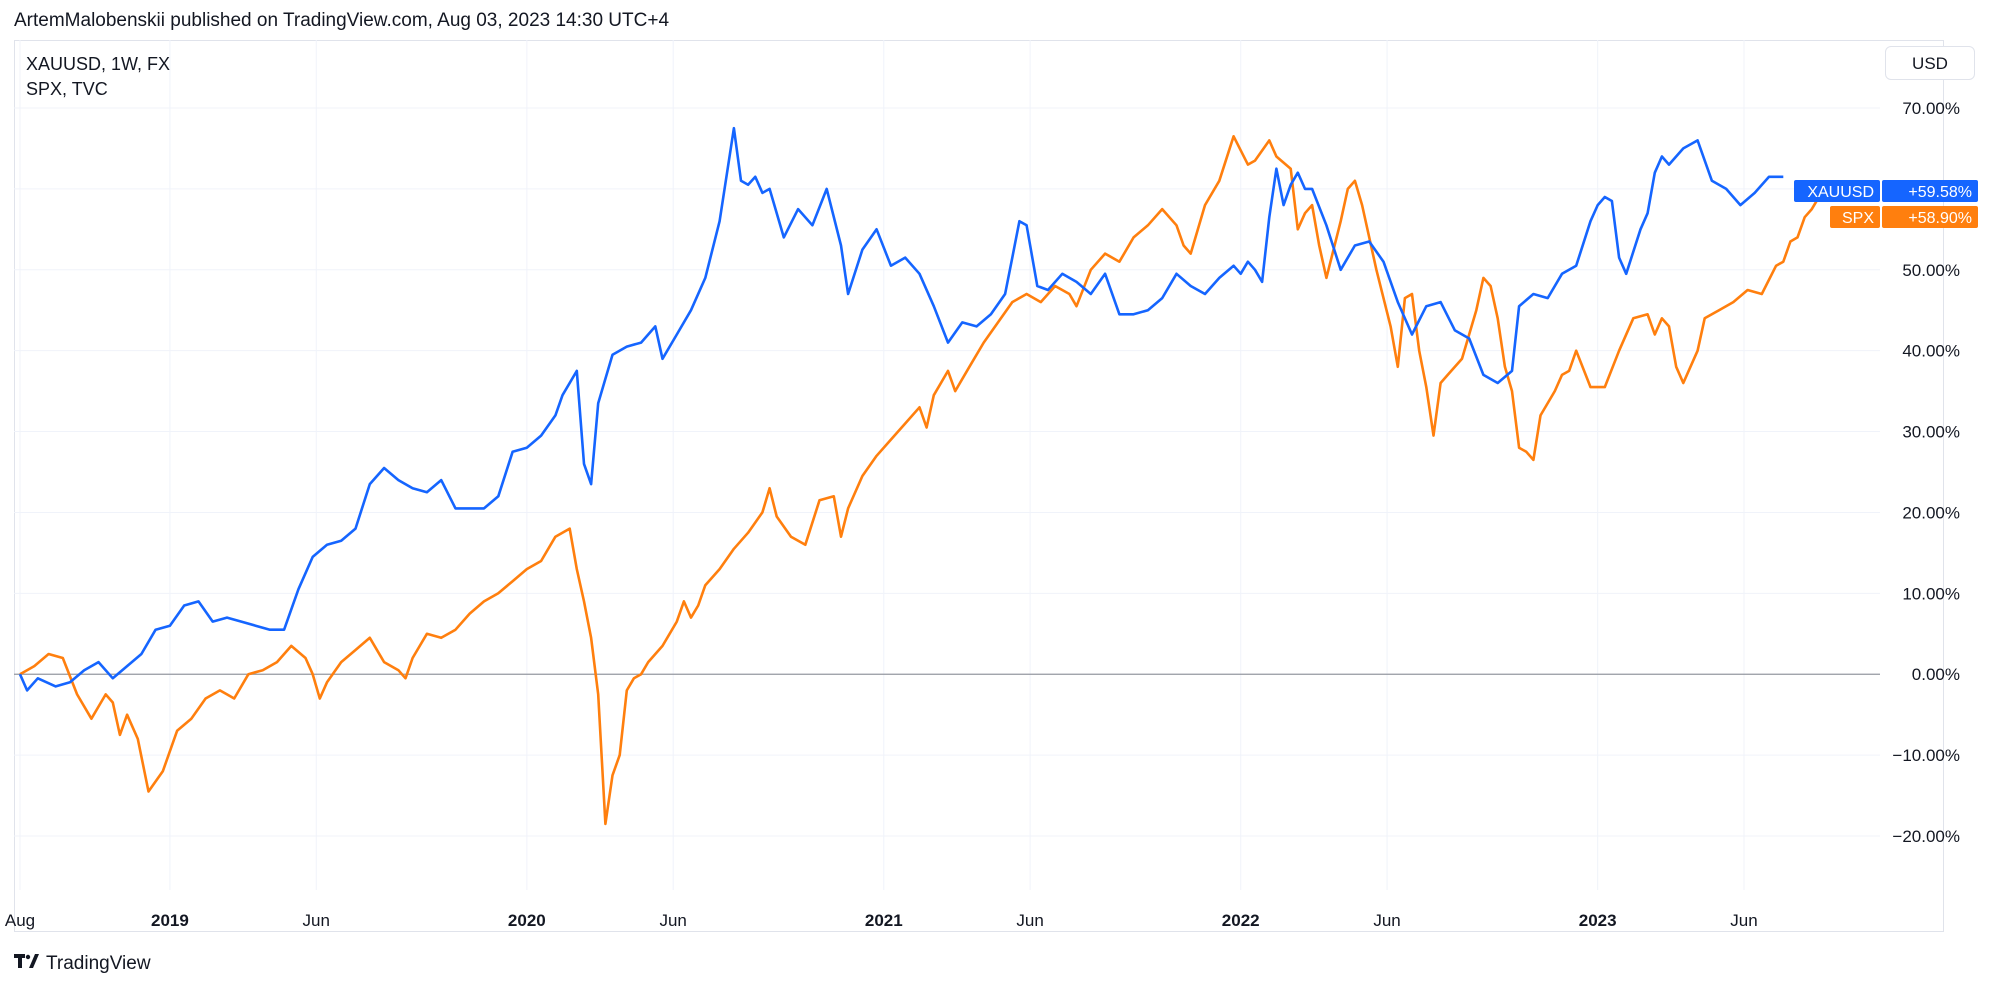 This screenshot has height=990, width=1999. What do you see at coordinates (1598, 920) in the screenshot?
I see `x-tick-label: 2023` at bounding box center [1598, 920].